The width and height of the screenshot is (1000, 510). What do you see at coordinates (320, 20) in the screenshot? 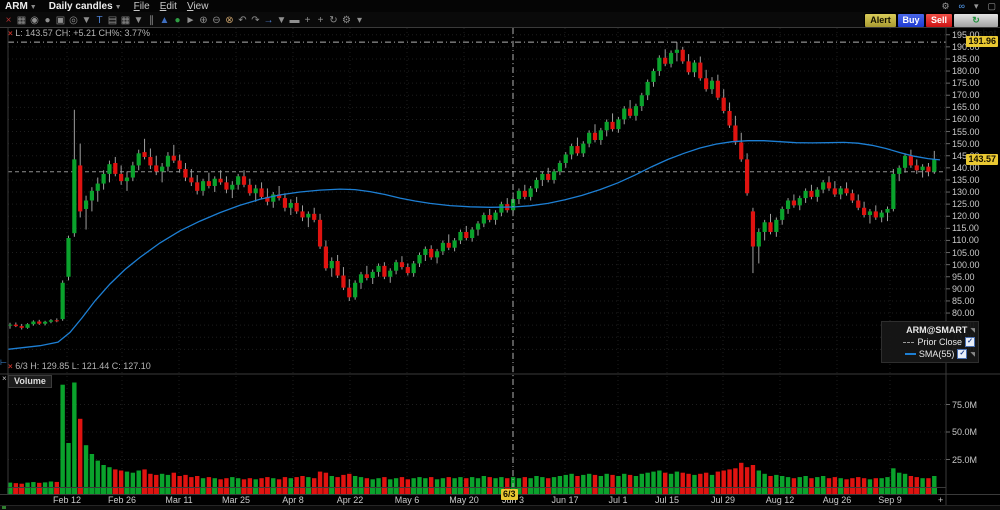
I see `expand-v-icon: +` at bounding box center [320, 20].